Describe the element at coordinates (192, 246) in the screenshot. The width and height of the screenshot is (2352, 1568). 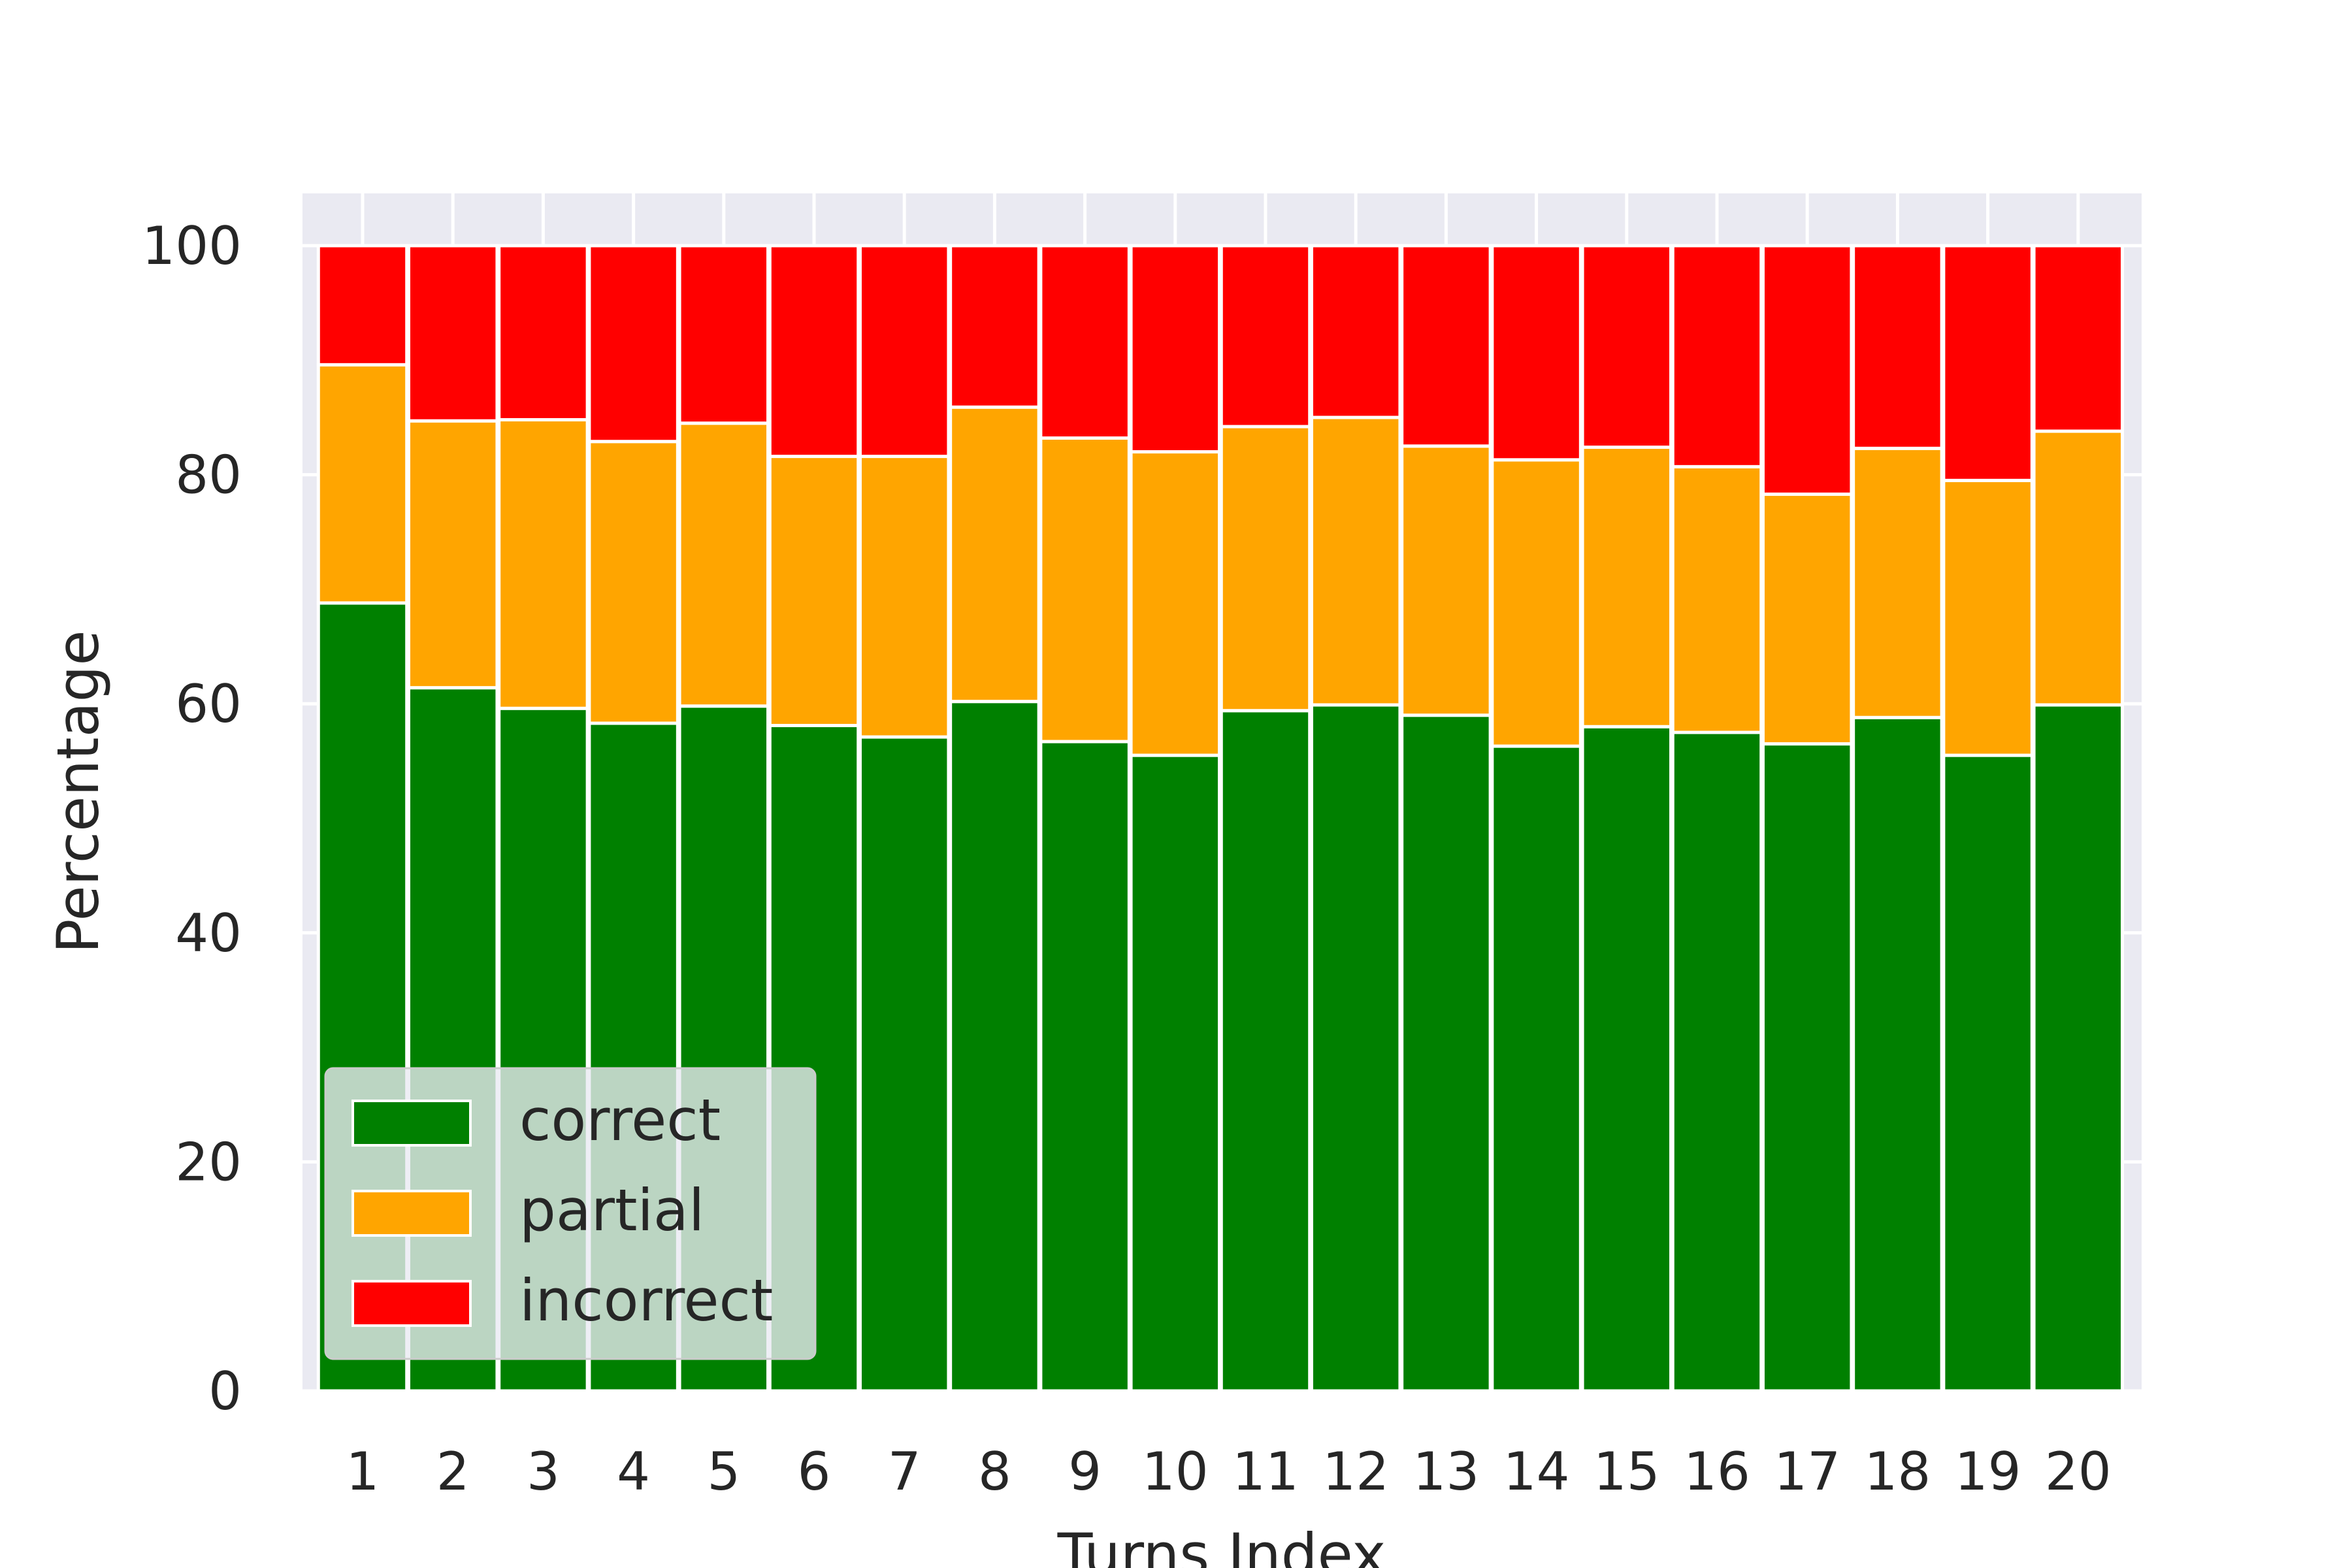
I see `y-tick-label-100: 100` at that location.